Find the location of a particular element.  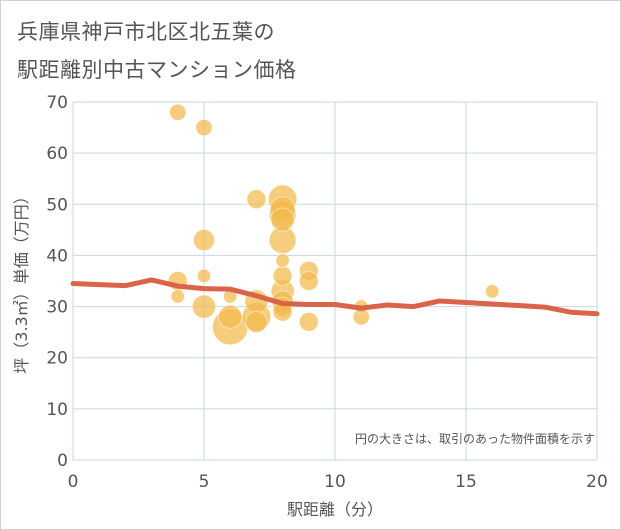

x-axis-label: 駅距離（分） is located at coordinates (335, 509).